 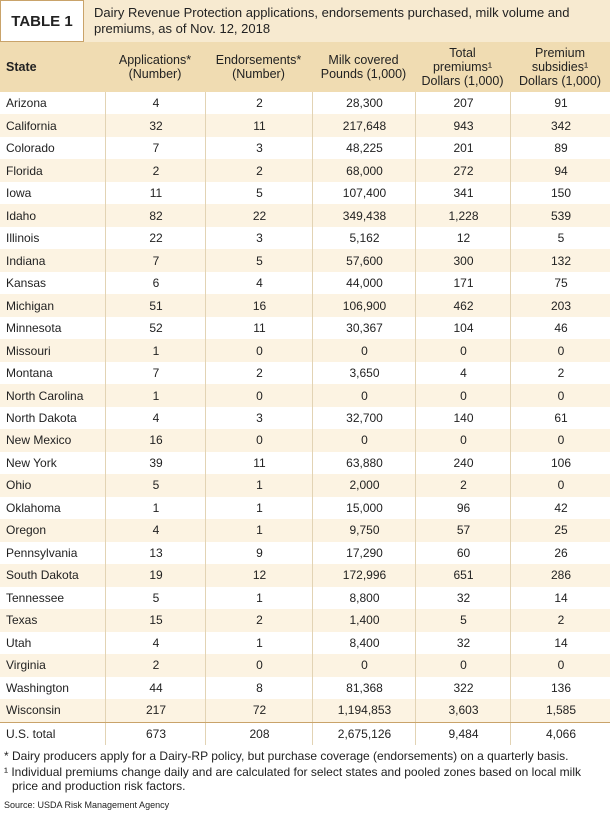 What do you see at coordinates (155, 440) in the screenshot?
I see `table-cell: 16` at bounding box center [155, 440].